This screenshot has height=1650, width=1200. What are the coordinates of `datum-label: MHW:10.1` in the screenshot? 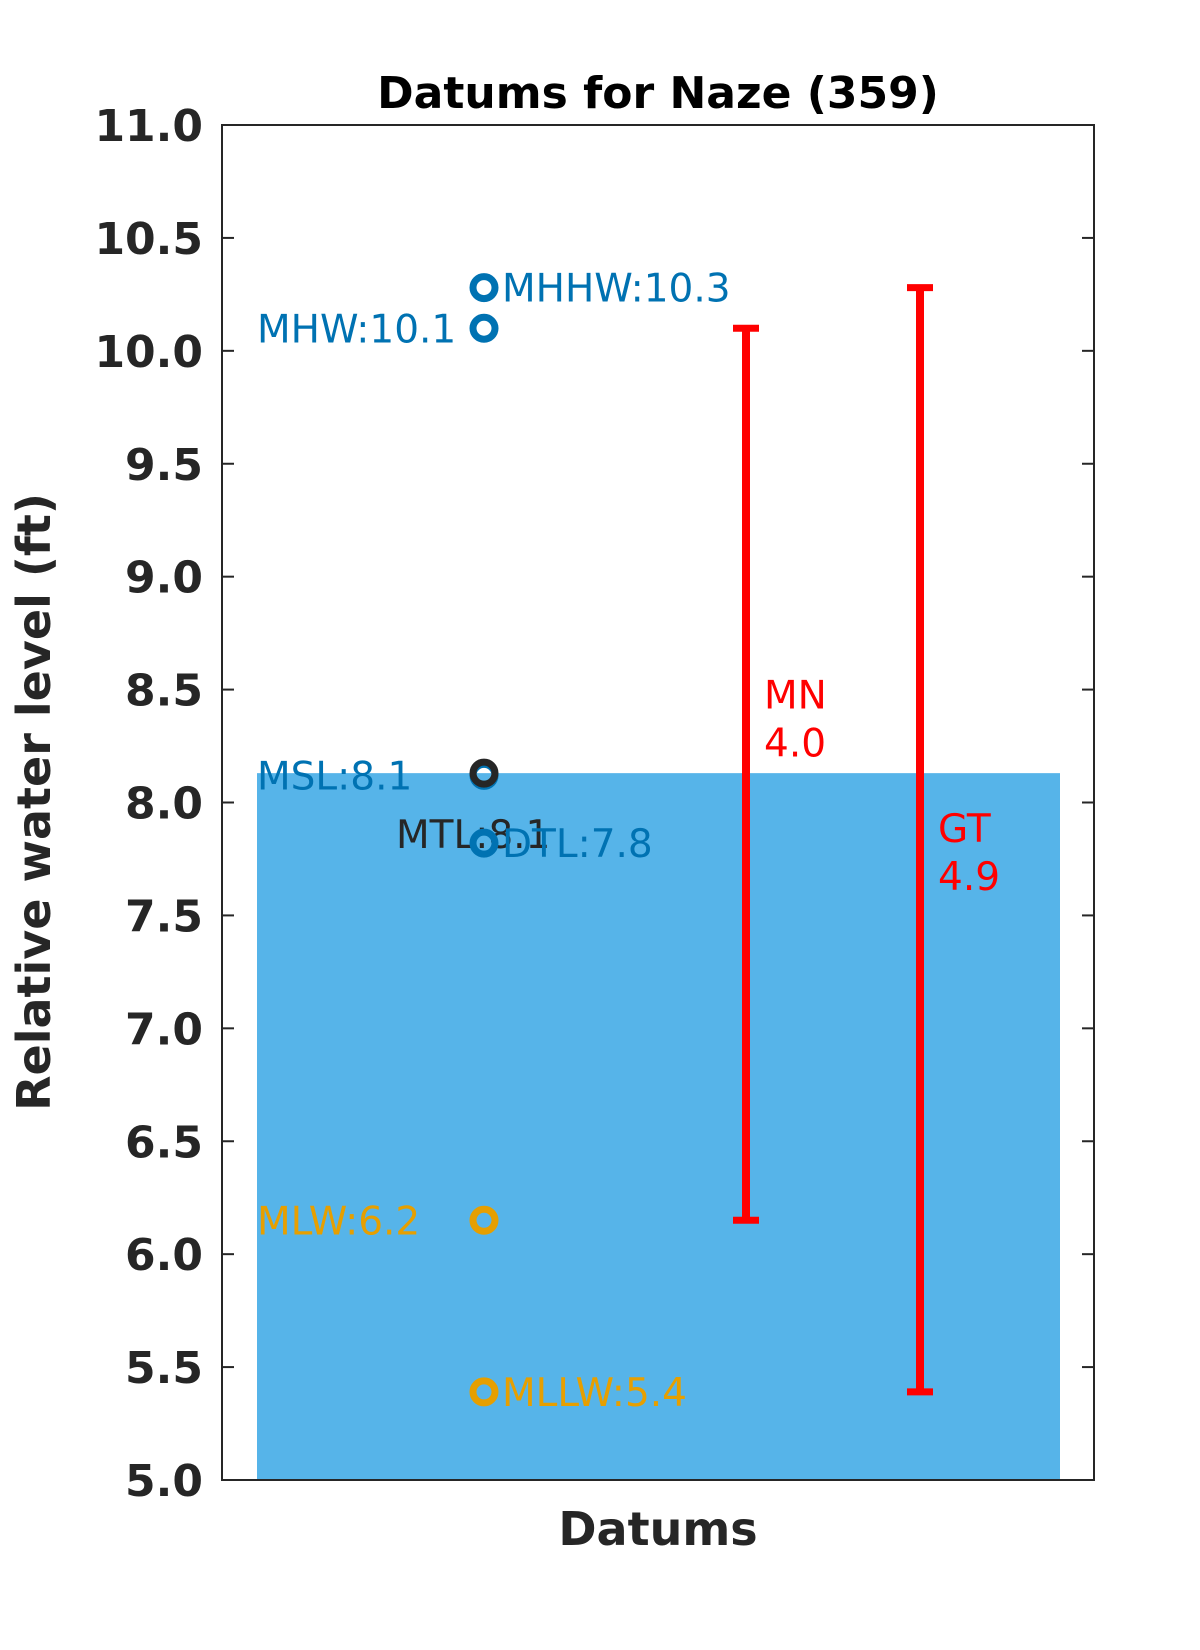 It's located at (356, 329).